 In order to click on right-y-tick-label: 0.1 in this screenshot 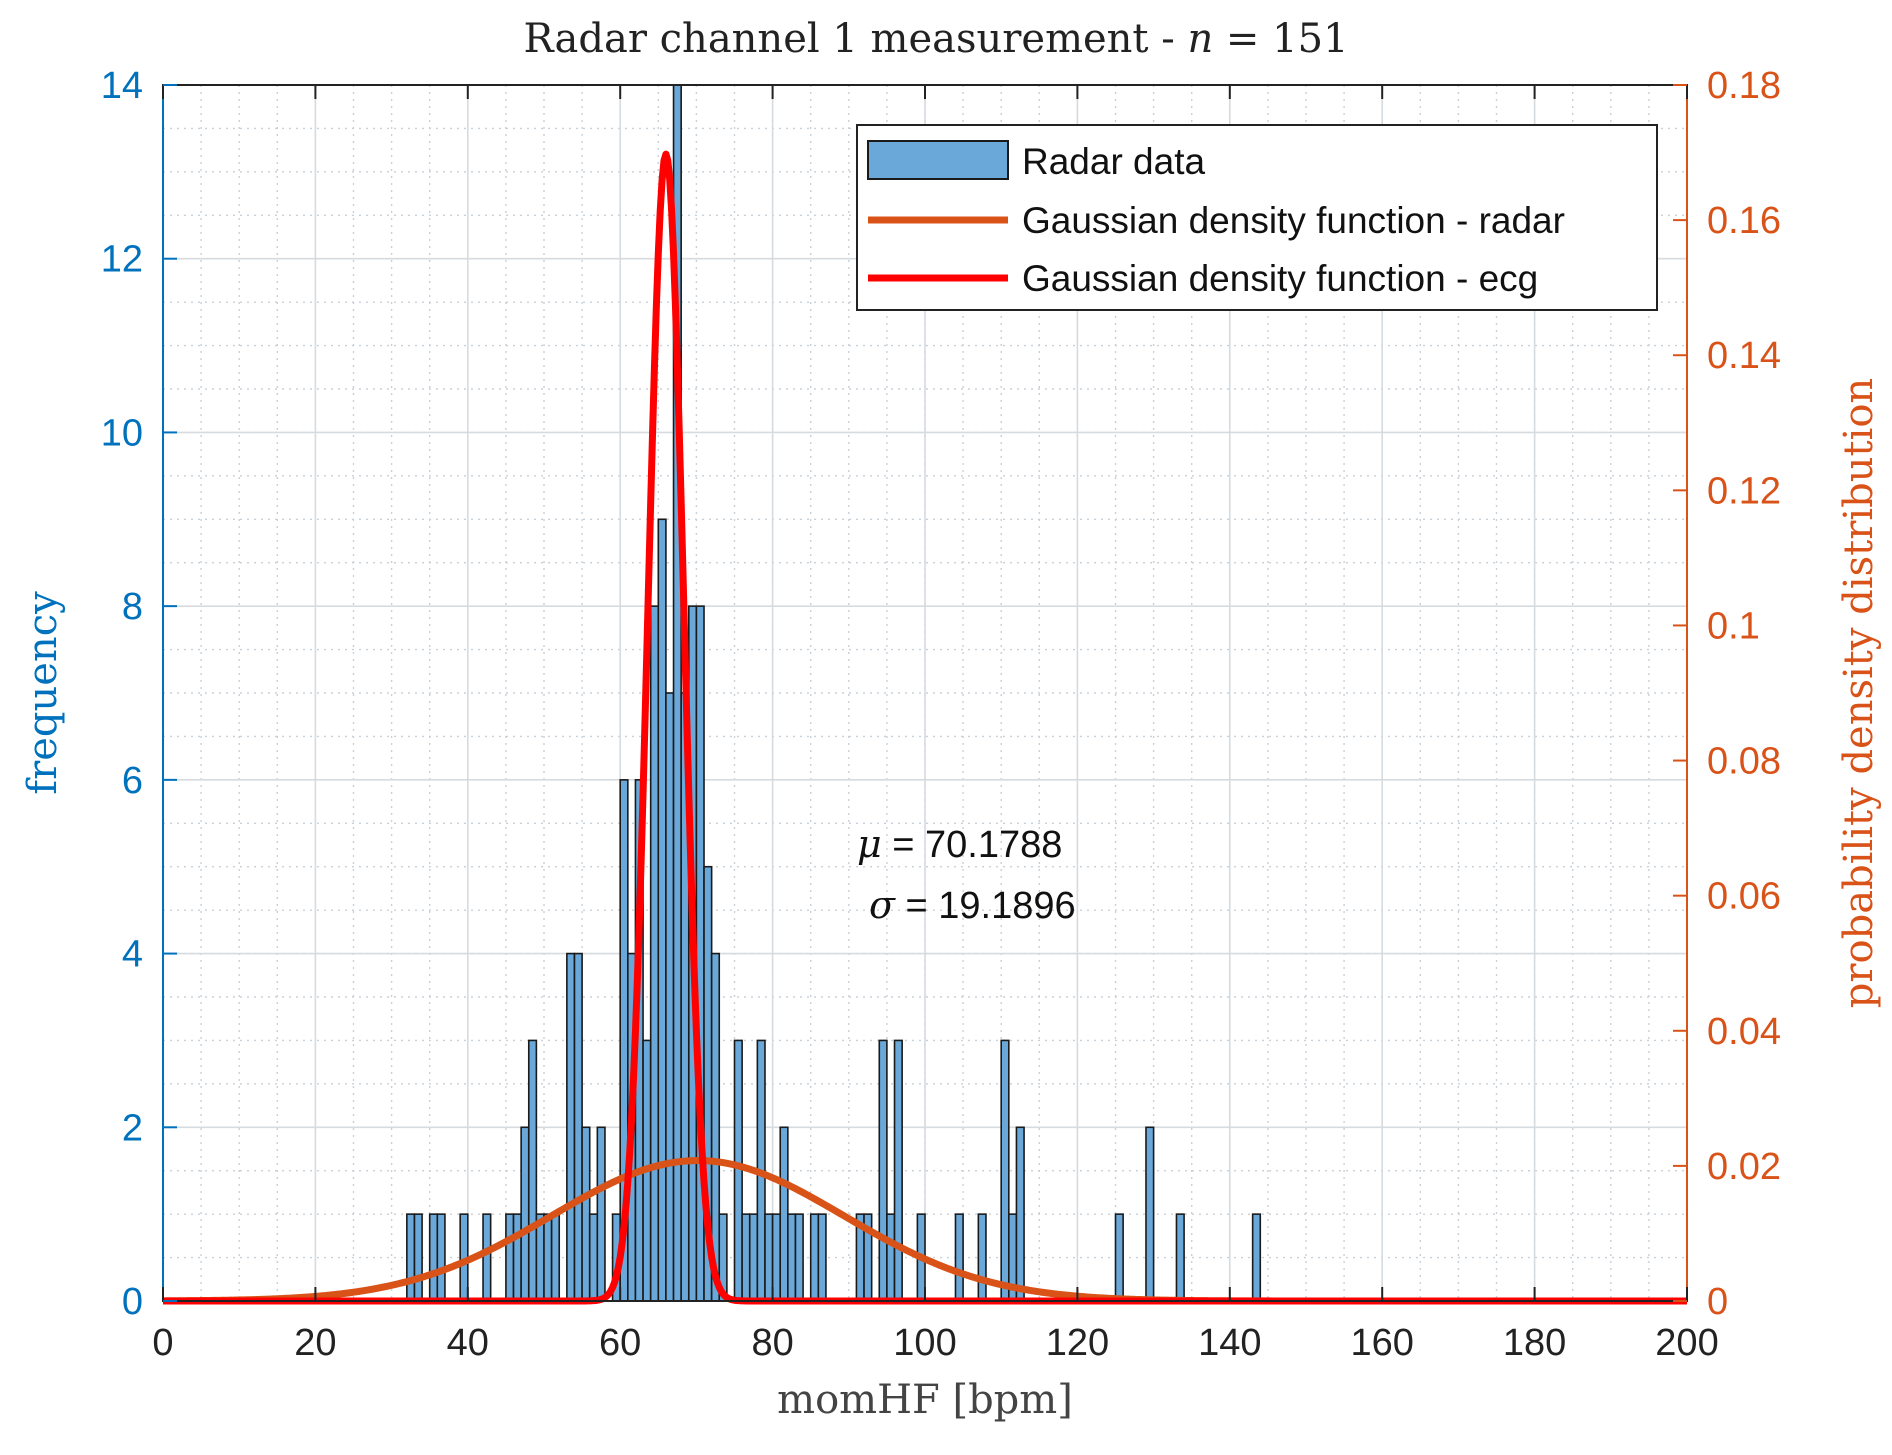, I will do `click(1733, 626)`.